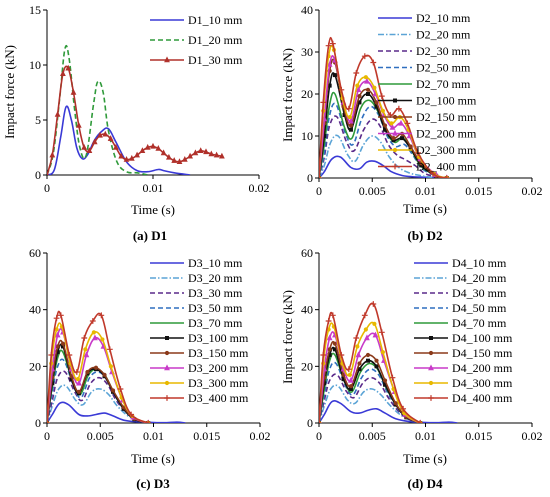  What do you see at coordinates (307, 52) in the screenshot?
I see `y-tick-label: 30` at bounding box center [307, 52].